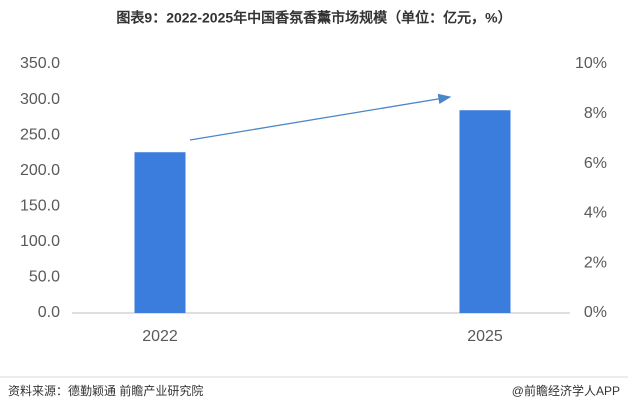 Image resolution: width=628 pixels, height=413 pixels. Describe the element at coordinates (40, 206) in the screenshot. I see `y-tick-label: 150.0` at that location.